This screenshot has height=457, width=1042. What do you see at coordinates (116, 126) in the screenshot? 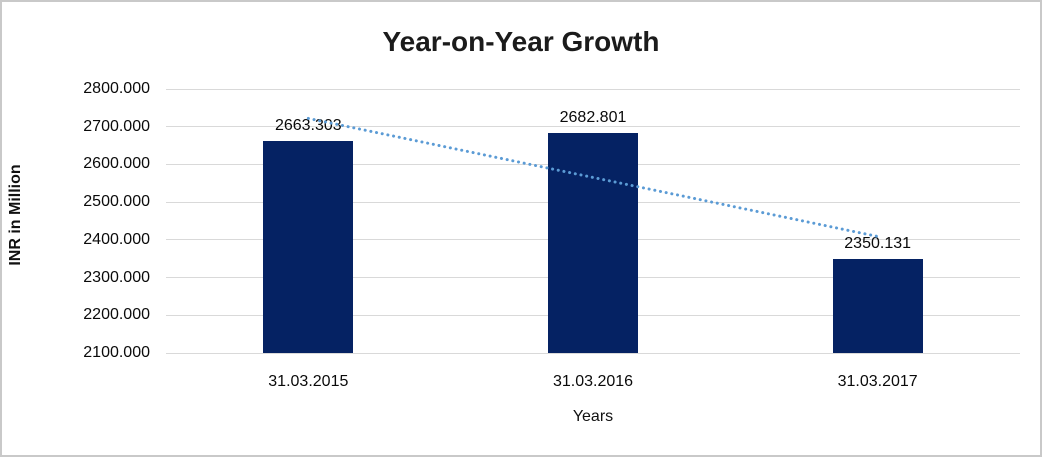
I see `y-tick-label: 2700.000` at bounding box center [116, 126].